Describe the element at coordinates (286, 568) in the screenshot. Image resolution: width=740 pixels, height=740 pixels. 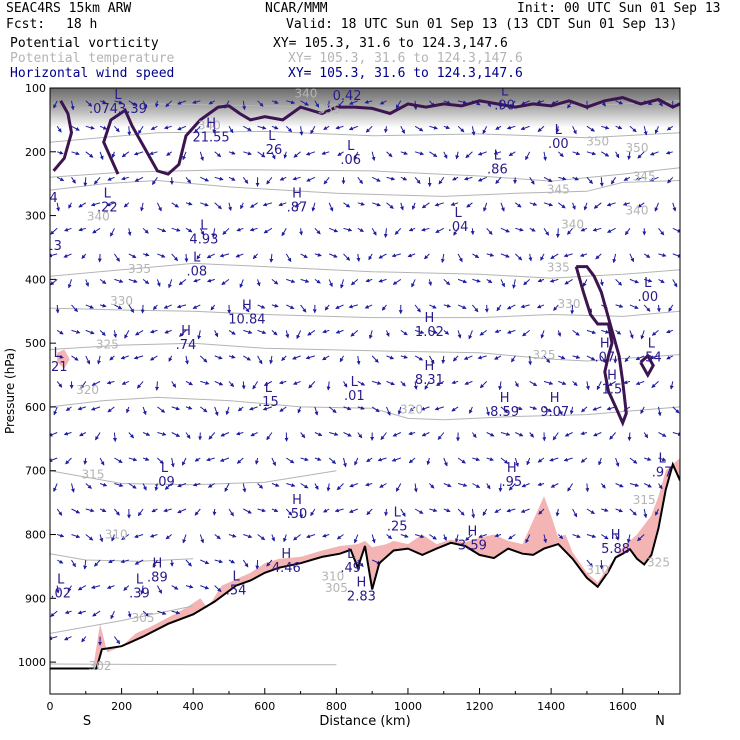
I see `pv-extremum-value-4: 4.46` at that location.